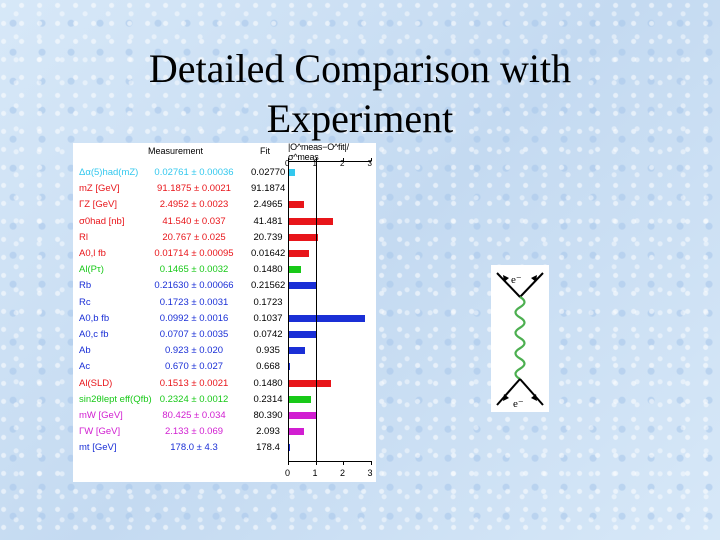 The image size is (720, 540). What do you see at coordinates (91, 270) in the screenshot?
I see `row-label: Al(Pτ)` at bounding box center [91, 270].